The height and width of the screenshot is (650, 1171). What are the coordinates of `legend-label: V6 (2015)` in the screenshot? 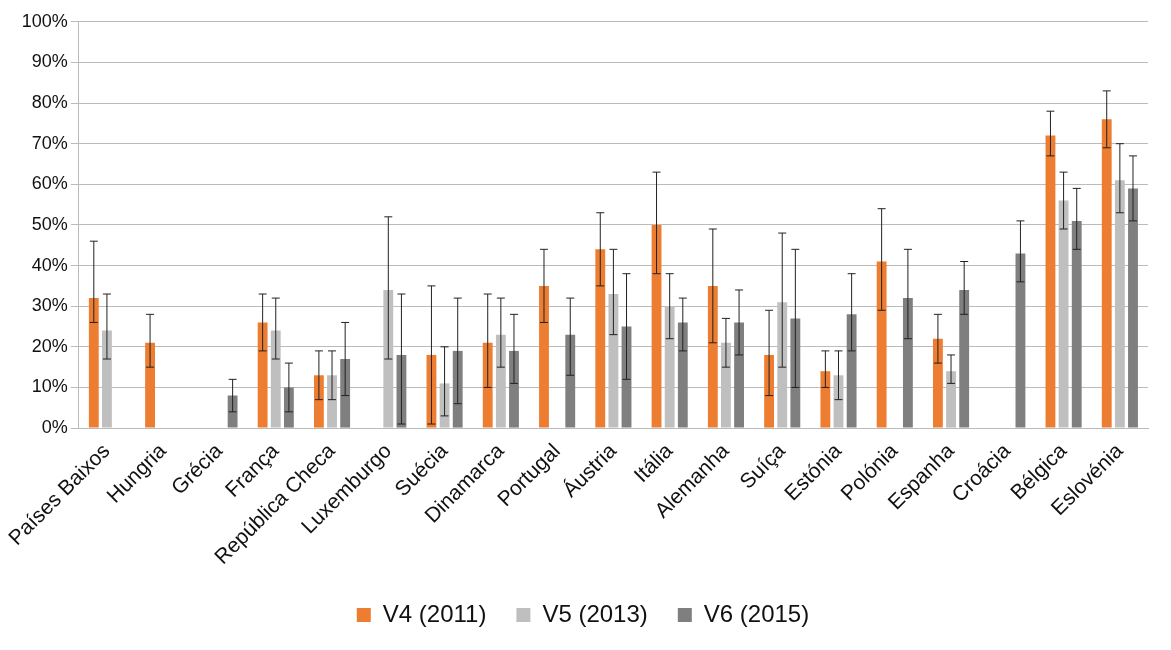 It's located at (756, 613).